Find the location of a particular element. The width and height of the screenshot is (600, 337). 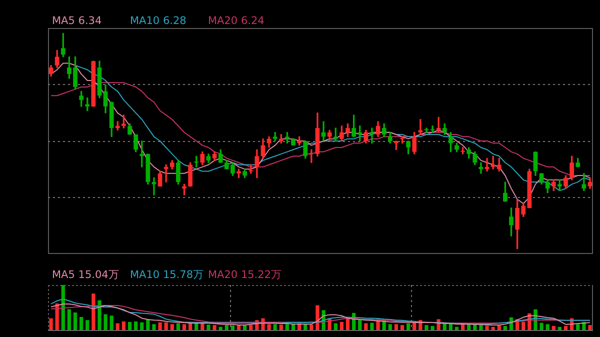

text: MA20 15.22万 is located at coordinates (245, 275).